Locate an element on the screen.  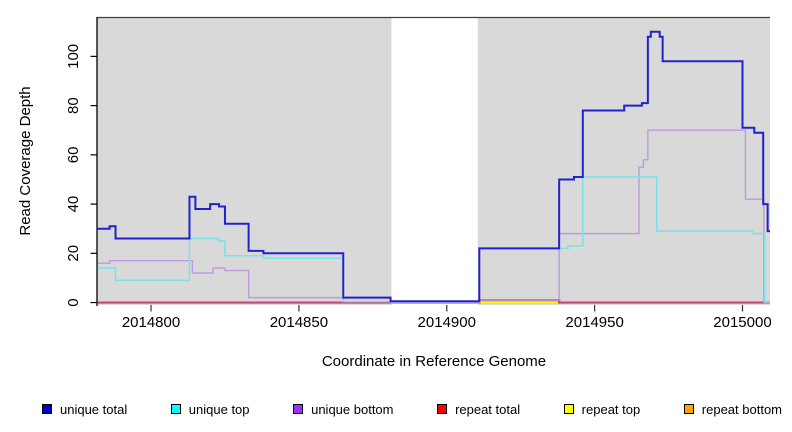
legend-swatch-unique-top is located at coordinates (175, 409).